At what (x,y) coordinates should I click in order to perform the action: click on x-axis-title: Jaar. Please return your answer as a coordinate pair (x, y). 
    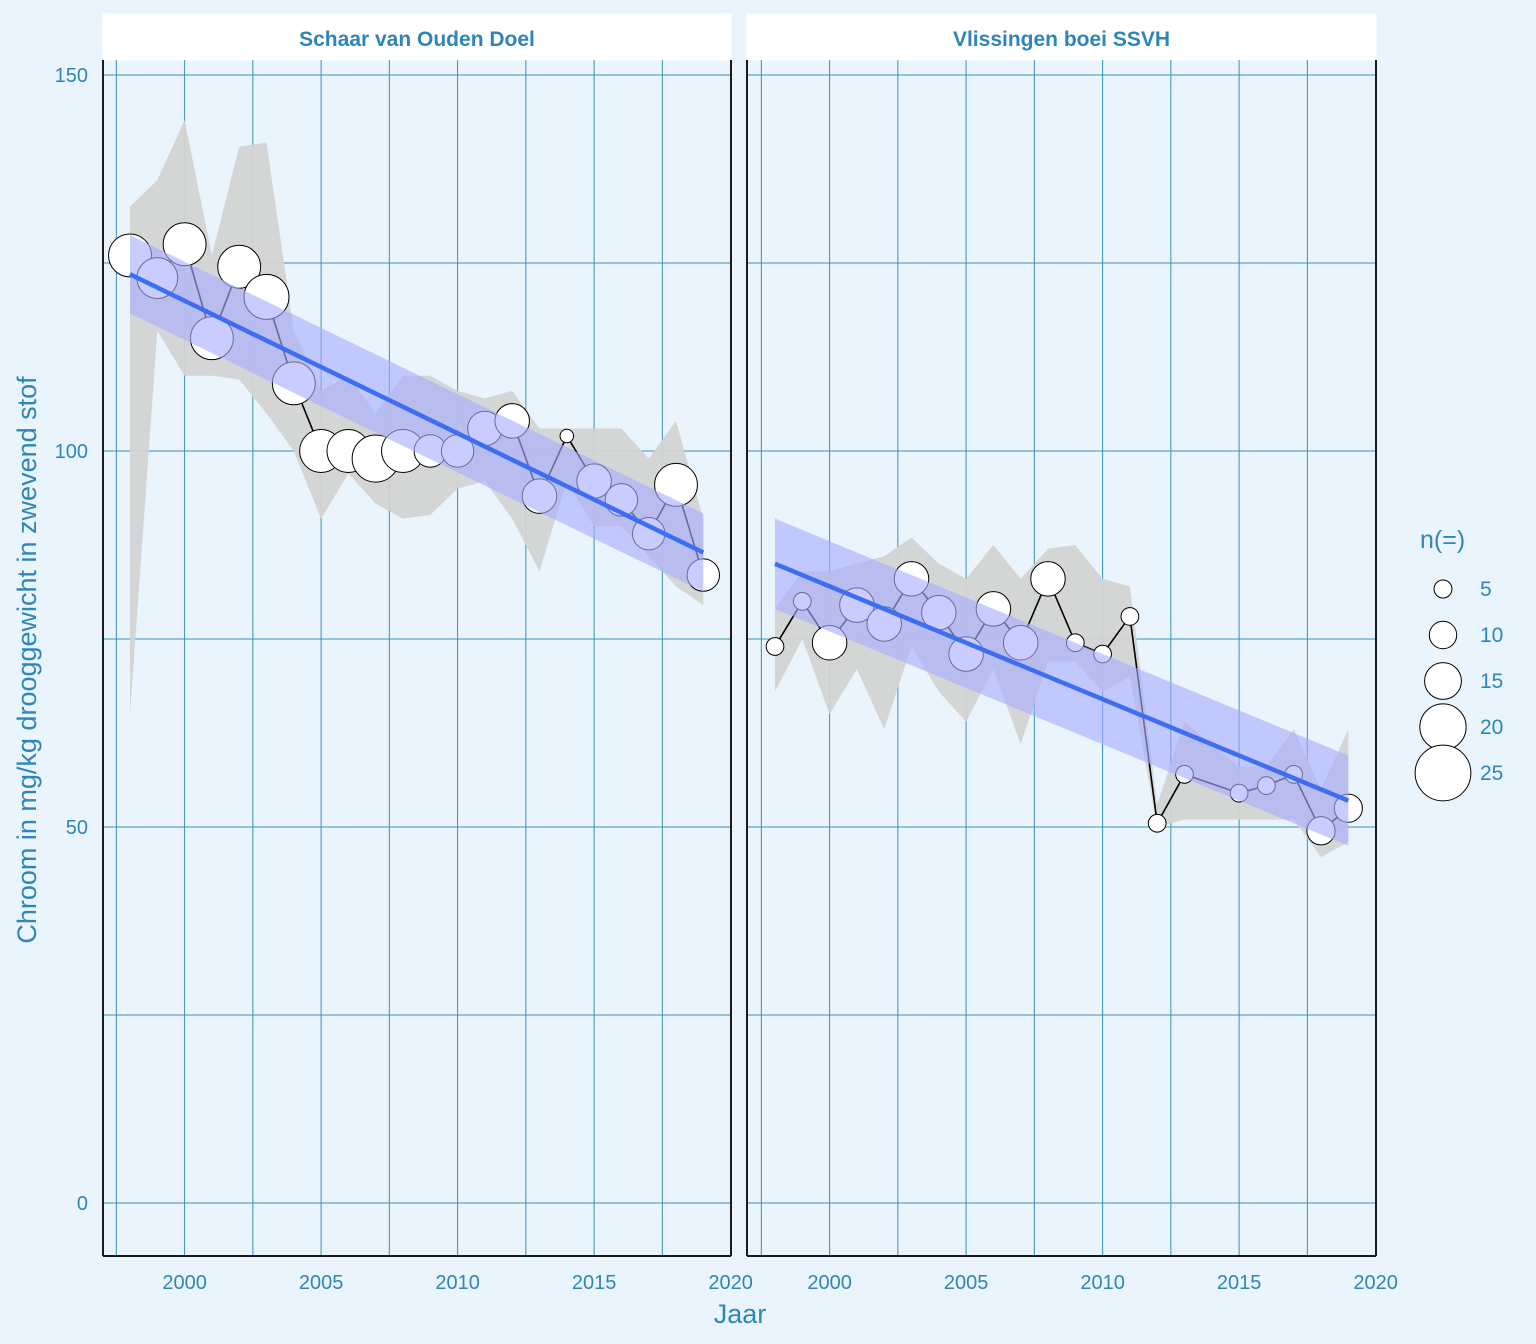
    Looking at the image, I should click on (740, 1314).